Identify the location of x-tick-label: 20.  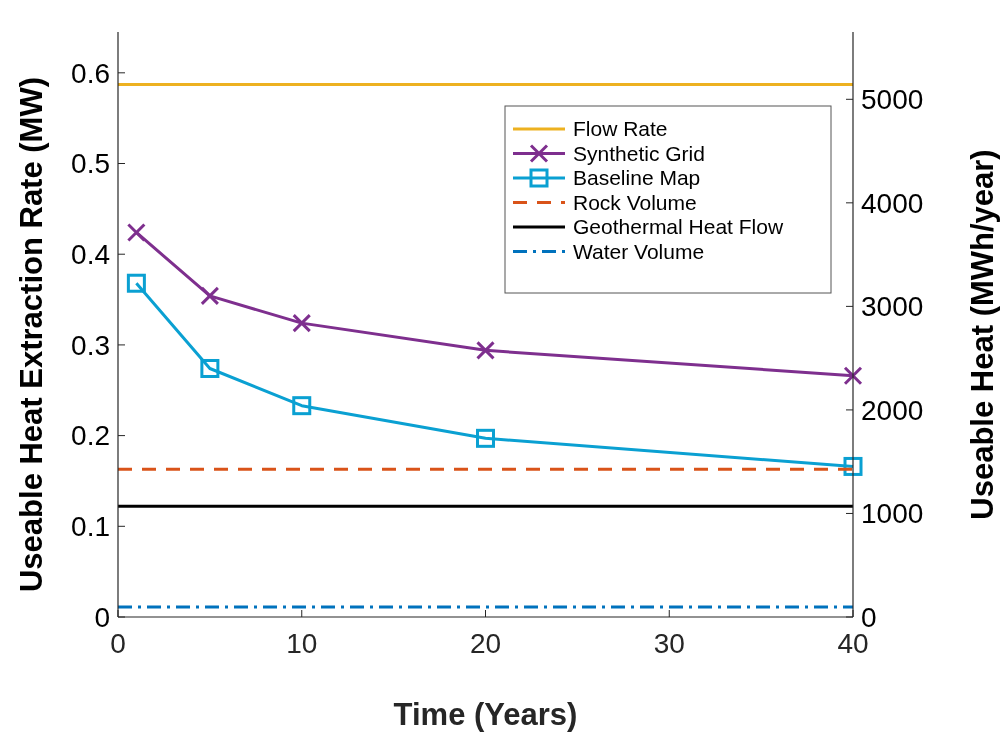
(485, 643).